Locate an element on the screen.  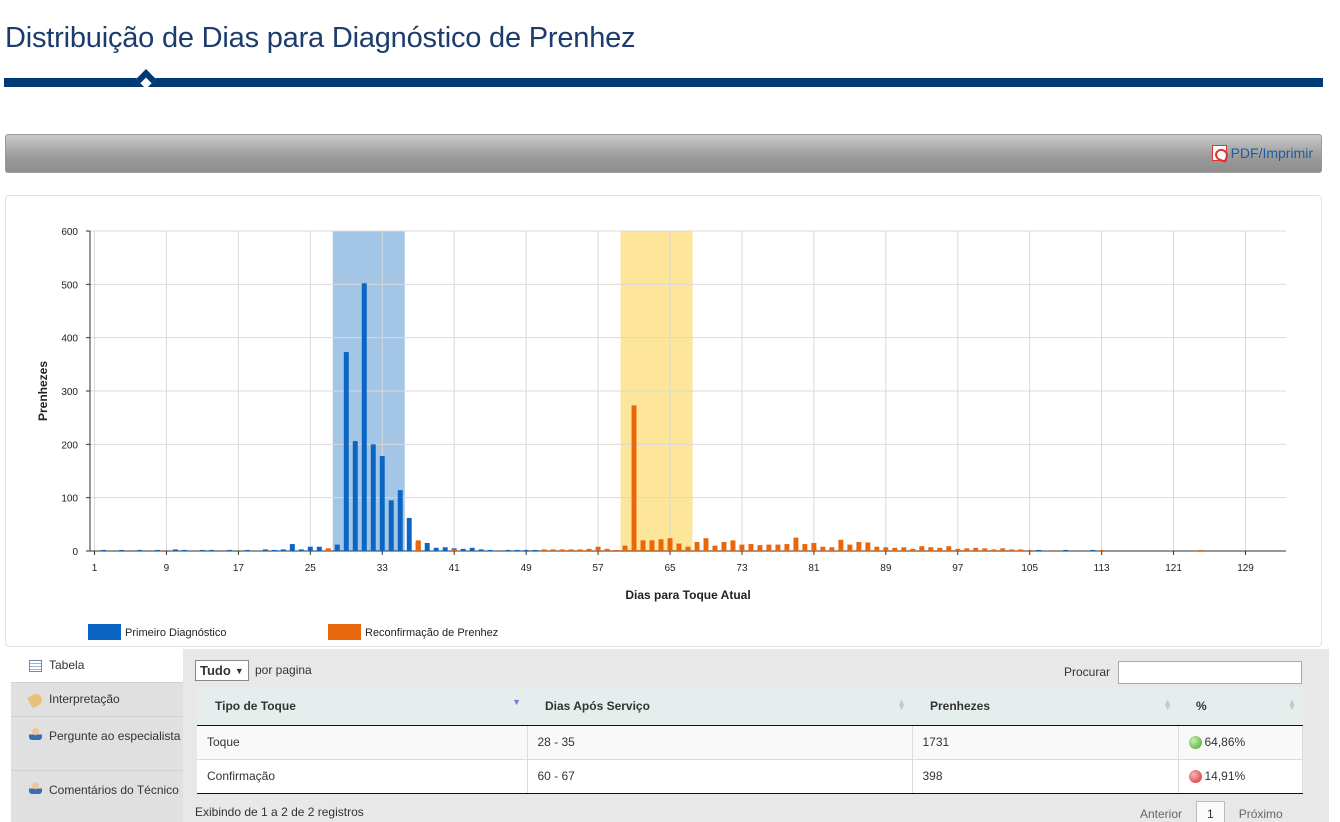
column-header-tipo: Tipo de Toque ▼ is located at coordinates (362, 706).